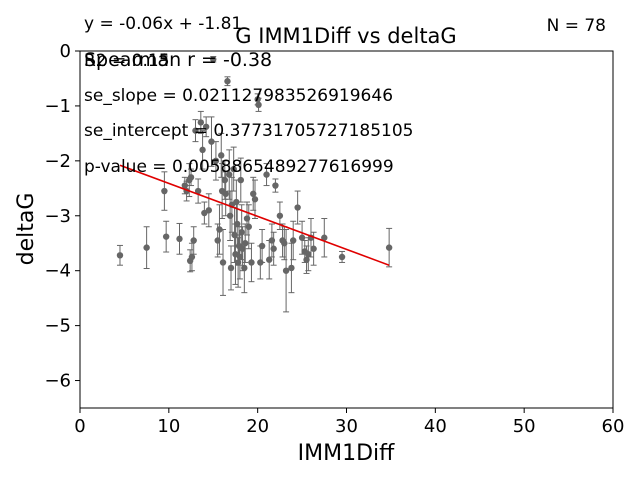 The height and width of the screenshot is (480, 640). What do you see at coordinates (57, 106) in the screenshot?
I see `y-tick-label: −1` at bounding box center [57, 106].